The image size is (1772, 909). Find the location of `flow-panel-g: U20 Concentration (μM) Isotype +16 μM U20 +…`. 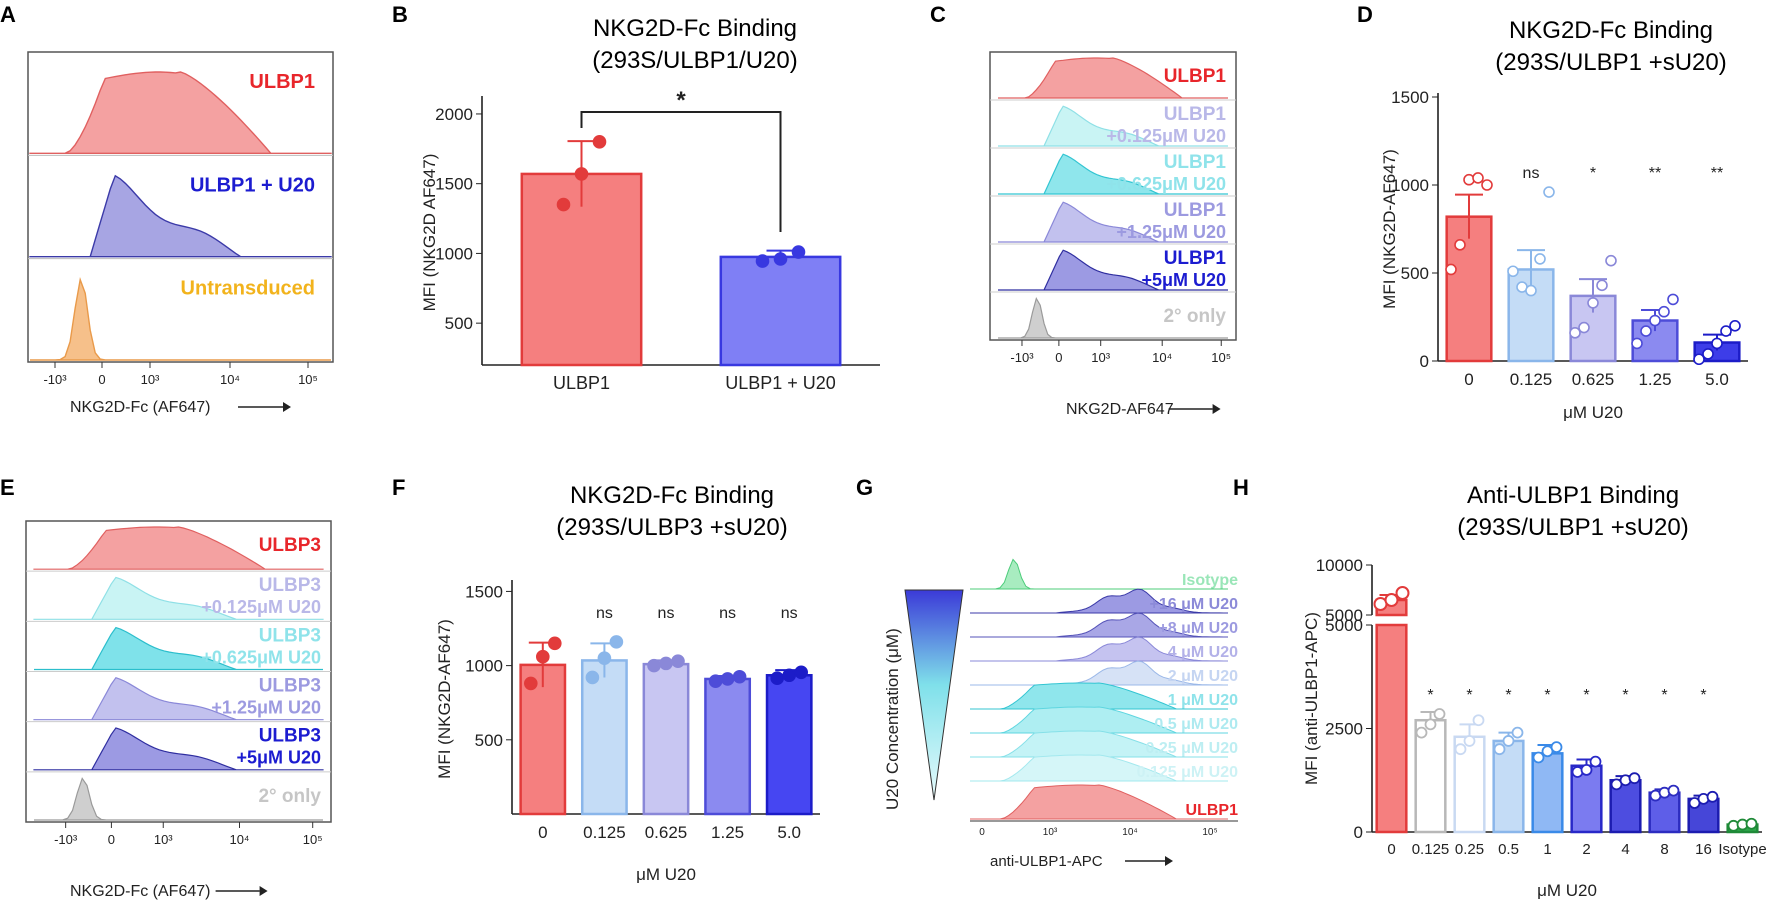

flow-panel-g: U20 Concentration (μM) Isotype +16 μM U20 +… is located at coordinates (1061, 714).